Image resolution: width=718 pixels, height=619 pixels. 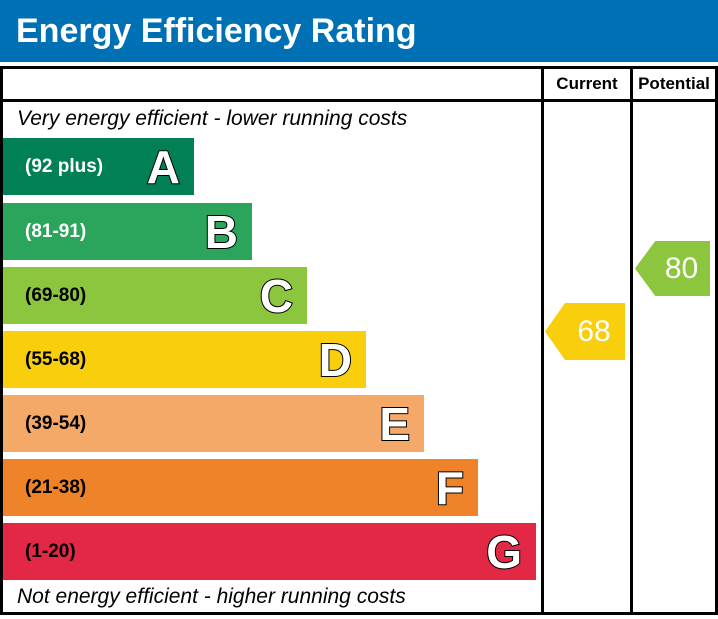 I want to click on column-divider-current, so click(x=542, y=340).